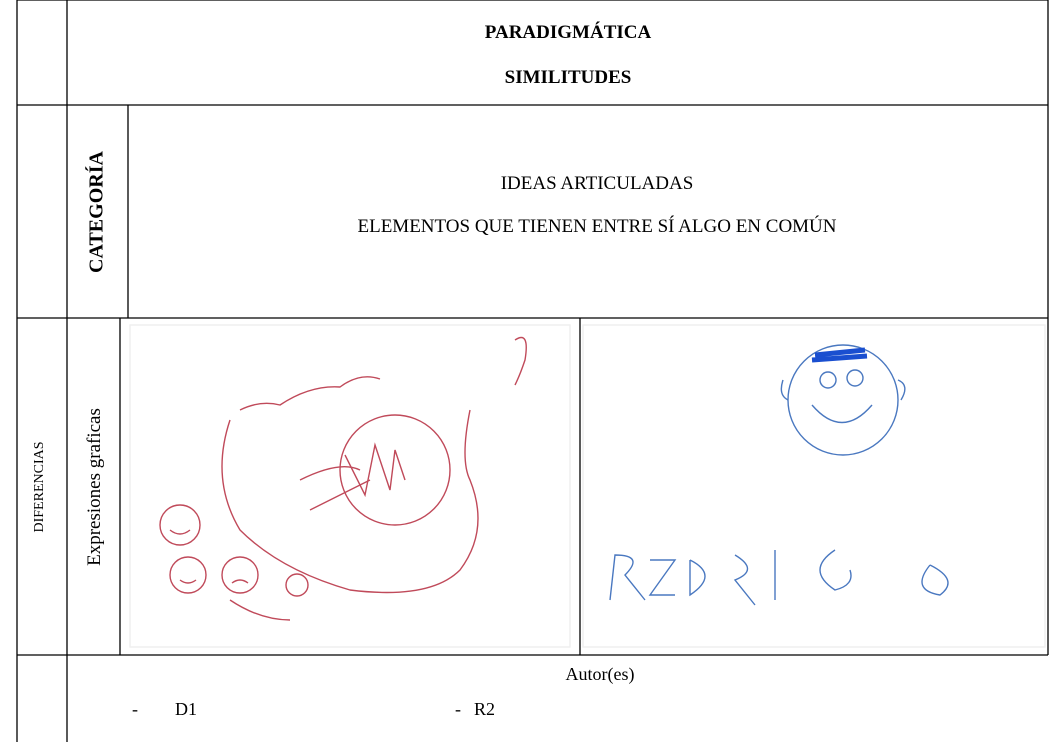 The height and width of the screenshot is (742, 1057). I want to click on differences-sublabel: Expresiones graficas, so click(94, 487).